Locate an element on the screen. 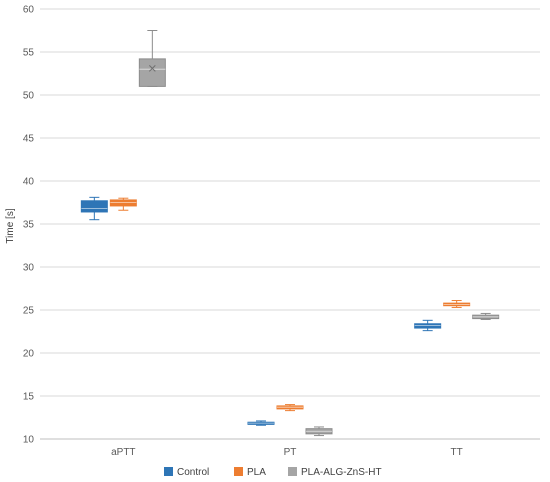  y-axis-ticks: 10 15 20 25 30 35 40 45 50 55 60 is located at coordinates (29, 225).